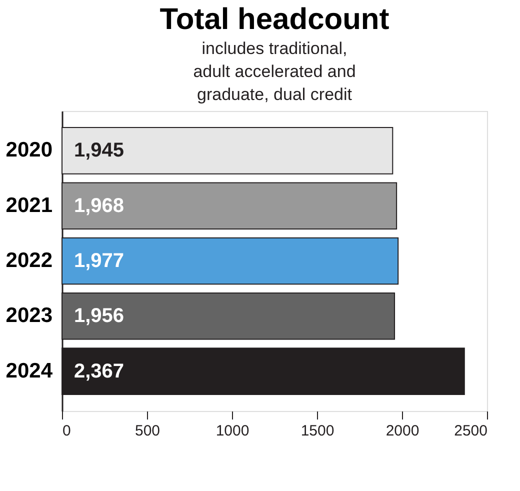  What do you see at coordinates (274, 71) in the screenshot?
I see `chart-subtitle: includes traditional, adult accelerated and graduate, dual credit` at bounding box center [274, 71].